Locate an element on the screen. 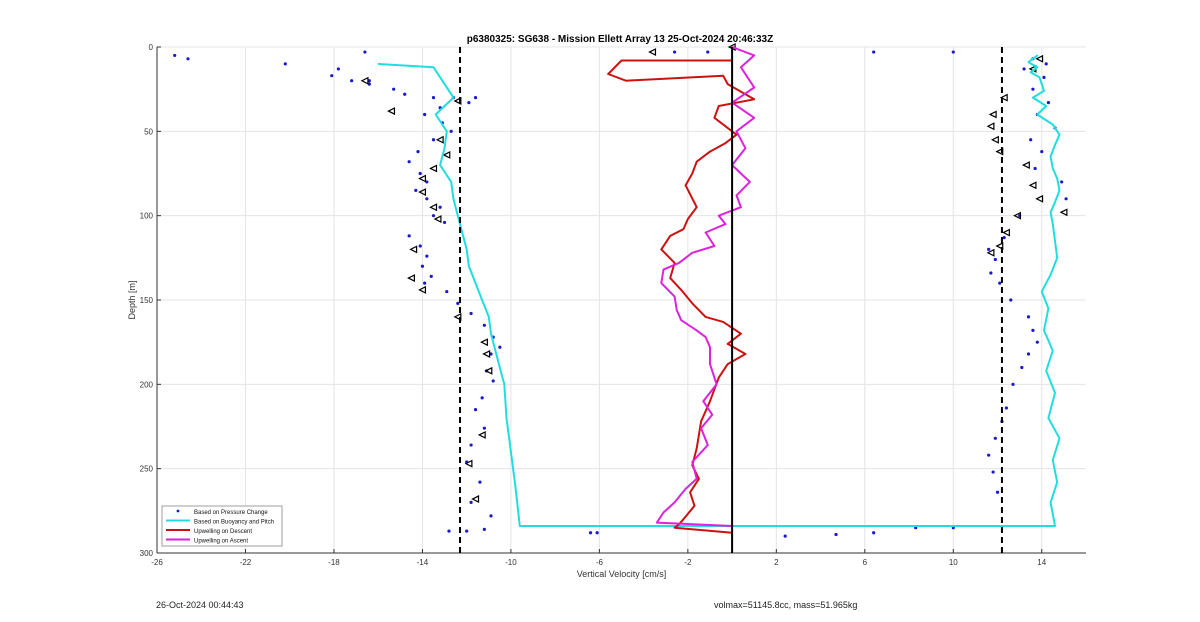 This screenshot has height=622, width=1200. x-tick-label: -26 is located at coordinates (157, 562).